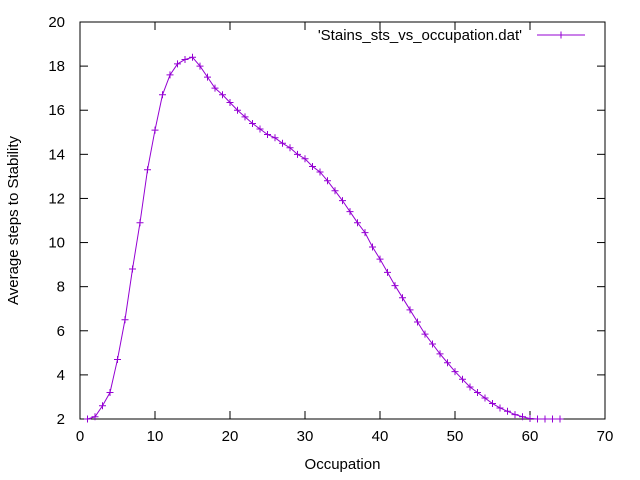 The width and height of the screenshot is (640, 480). Describe the element at coordinates (230, 436) in the screenshot. I see `x-tick-label: 20` at that location.